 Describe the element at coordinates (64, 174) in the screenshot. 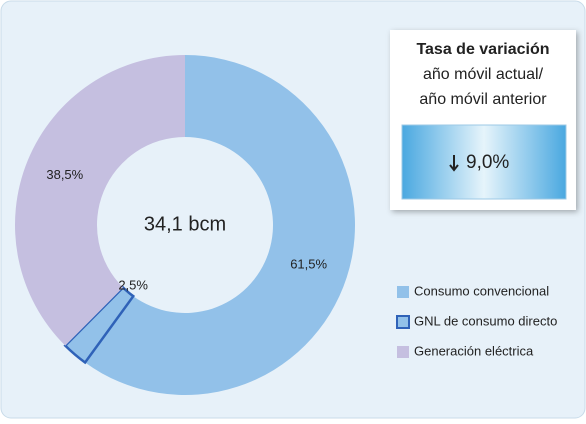

I see `data-label: 38,5%` at that location.